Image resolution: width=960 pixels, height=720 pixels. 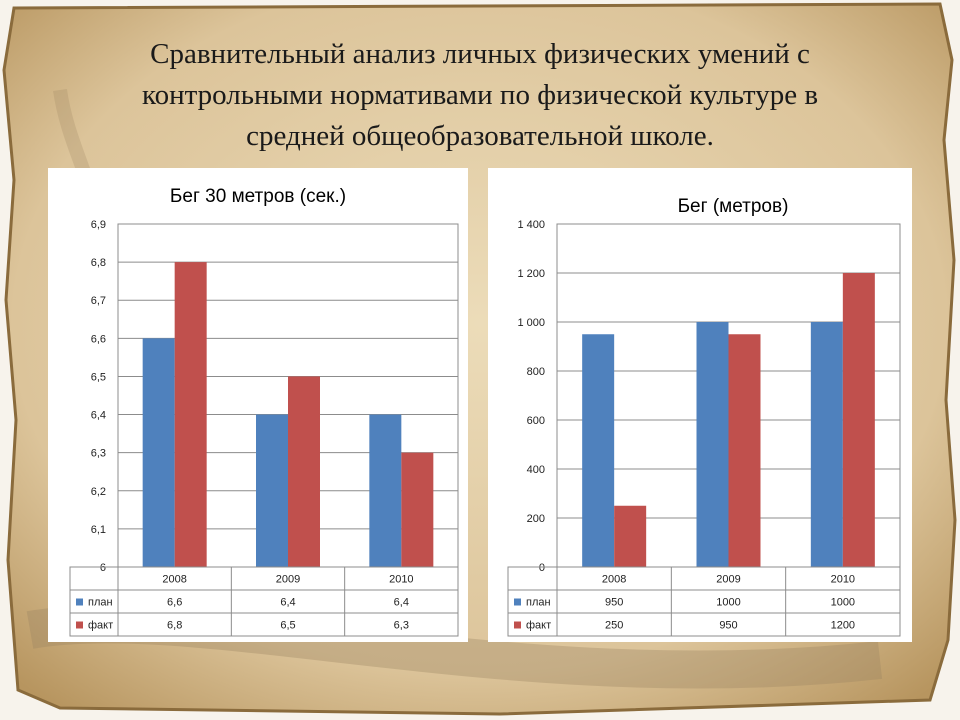 I want to click on data-label: 6,6, so click(x=174, y=603).